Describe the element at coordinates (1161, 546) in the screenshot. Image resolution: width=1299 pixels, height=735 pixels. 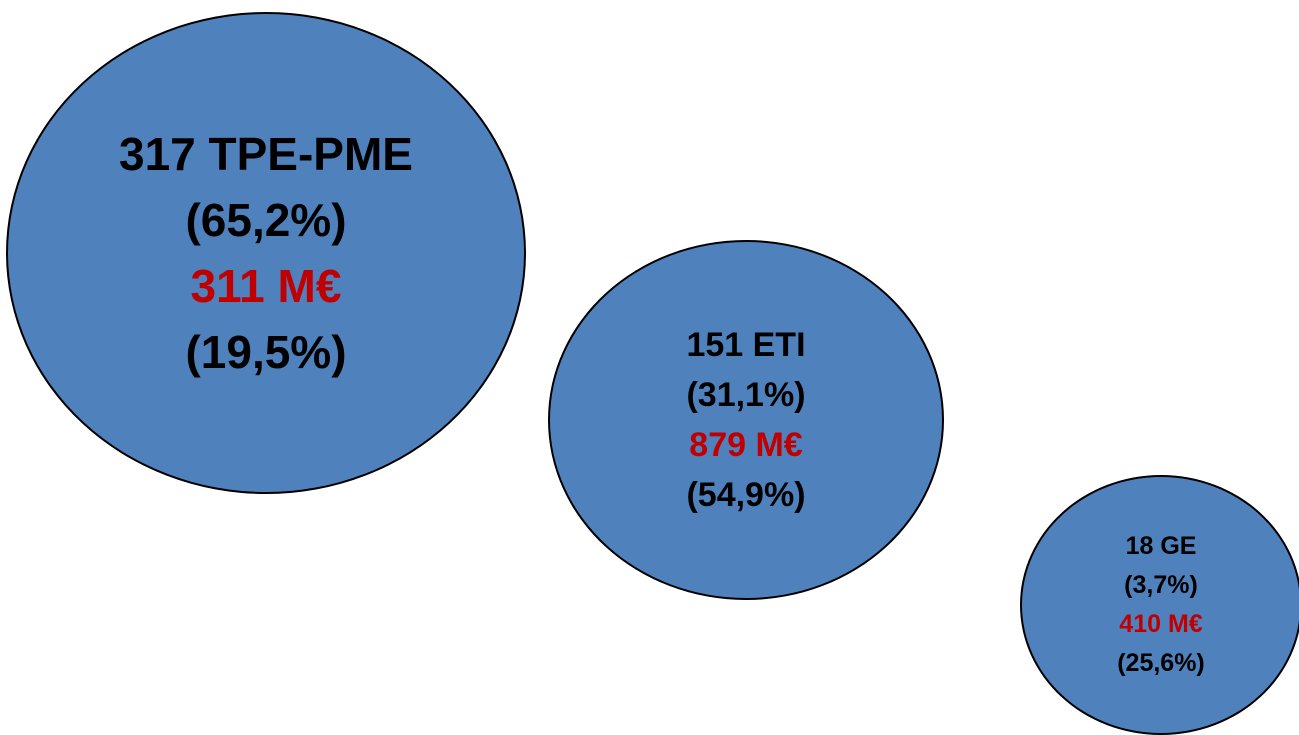
I see `bubble-count-label: 18 GE` at that location.